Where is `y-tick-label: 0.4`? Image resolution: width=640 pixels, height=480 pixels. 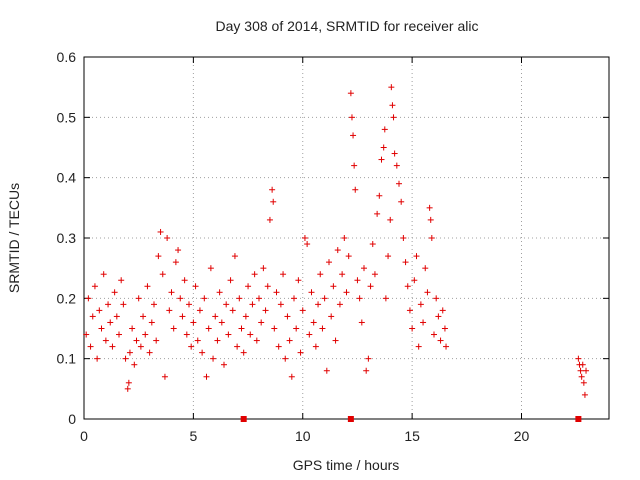 y-tick-label: 0.4 is located at coordinates (67, 178).